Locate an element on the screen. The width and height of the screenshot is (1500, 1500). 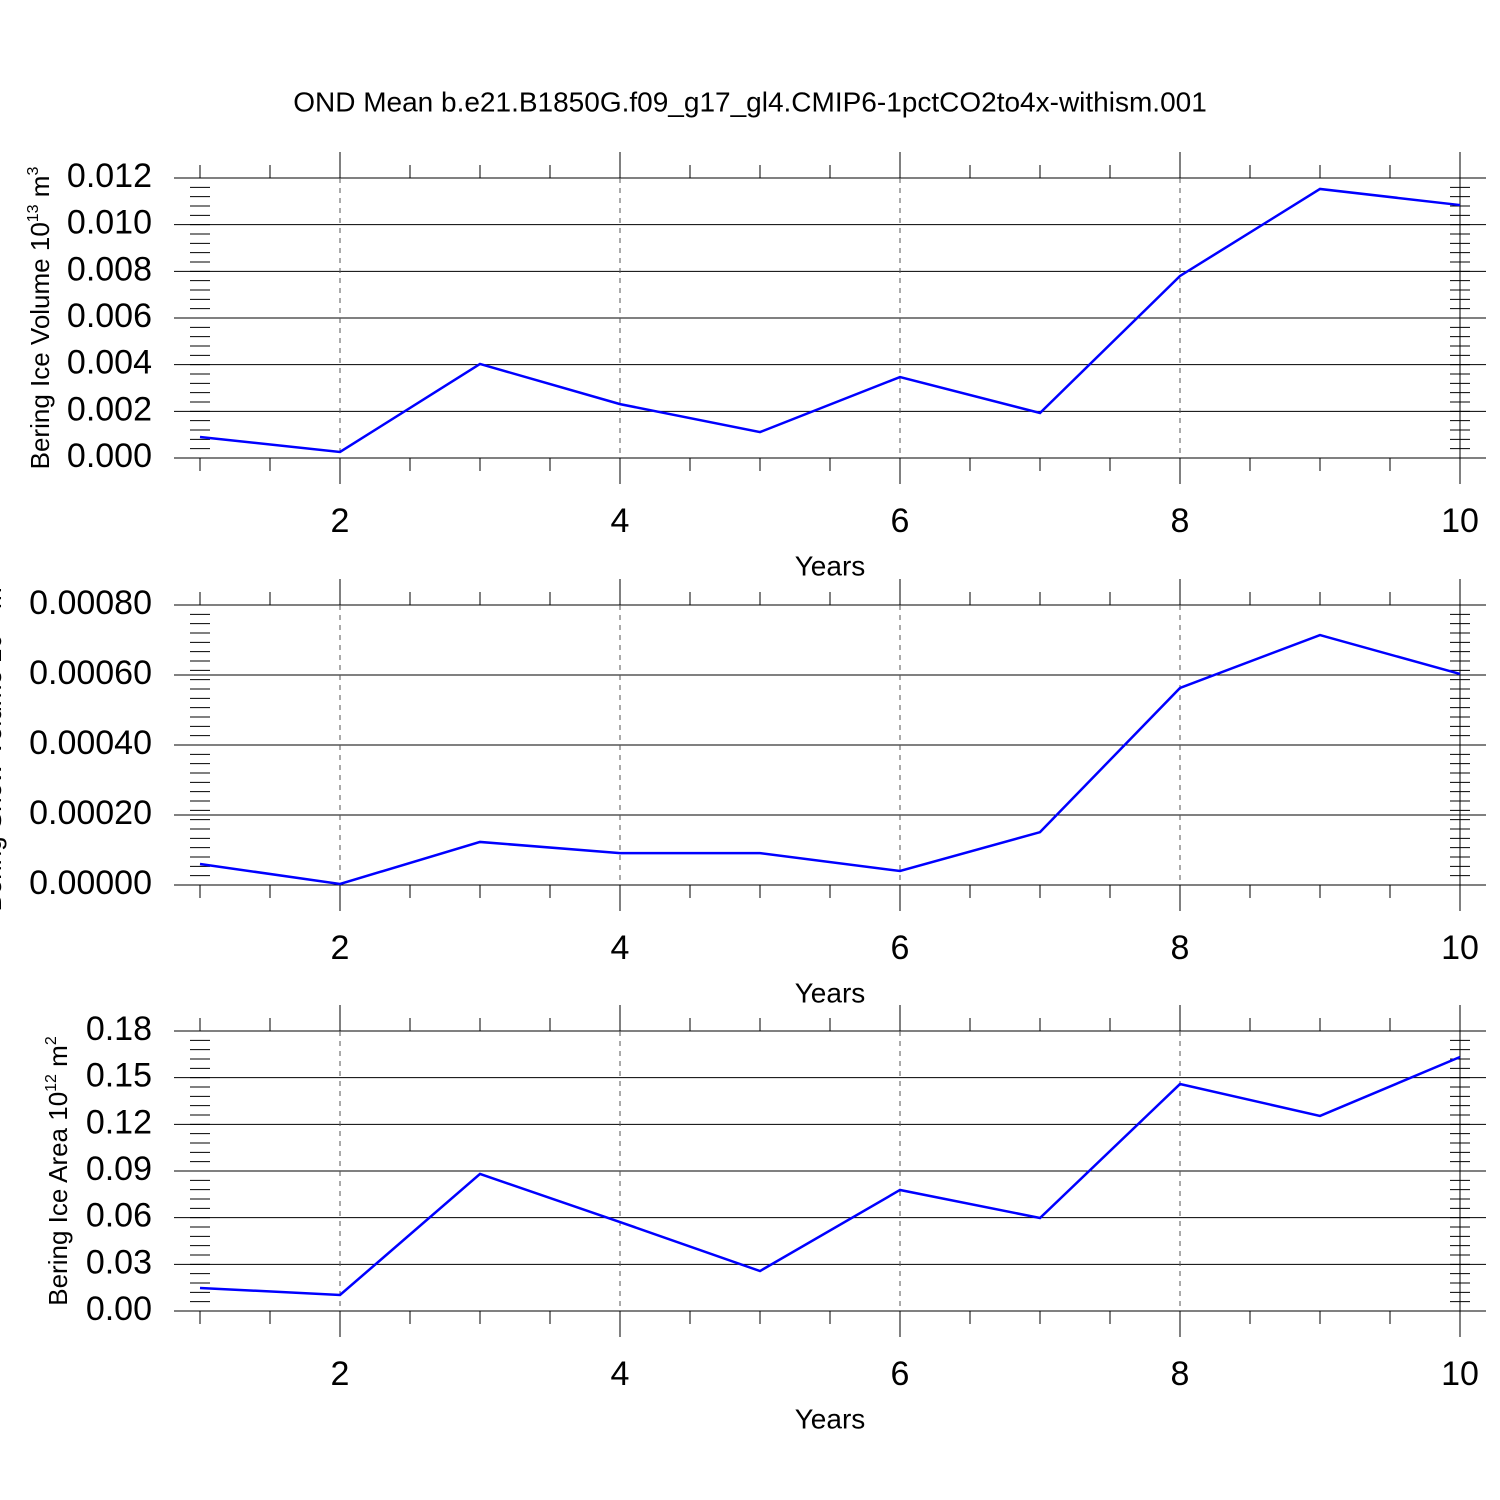
y-axis-title-part: 13 is located at coordinates (33, 213).